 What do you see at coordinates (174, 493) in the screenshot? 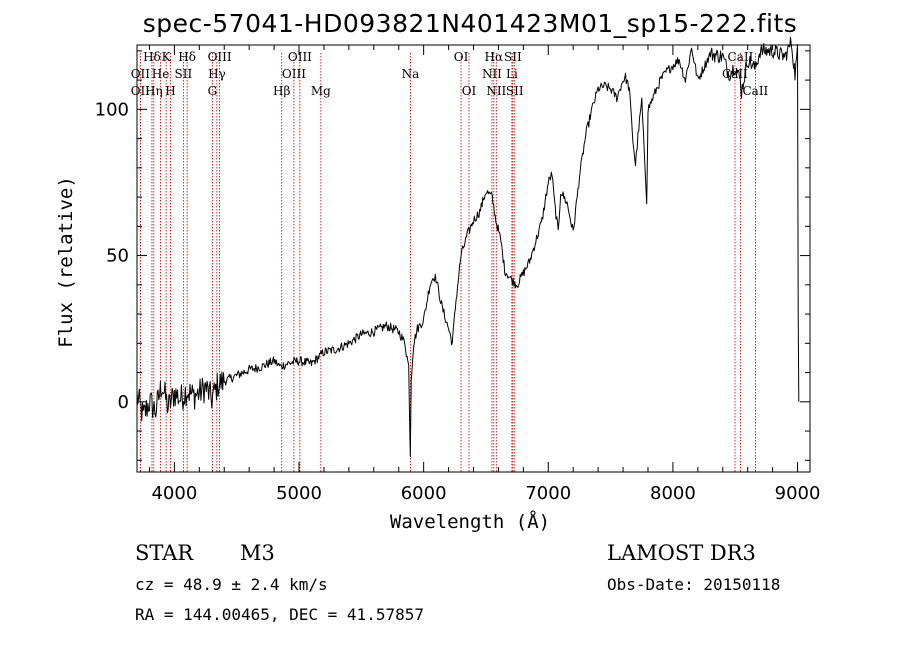
I see `x-tick-label: 4000` at bounding box center [174, 493].